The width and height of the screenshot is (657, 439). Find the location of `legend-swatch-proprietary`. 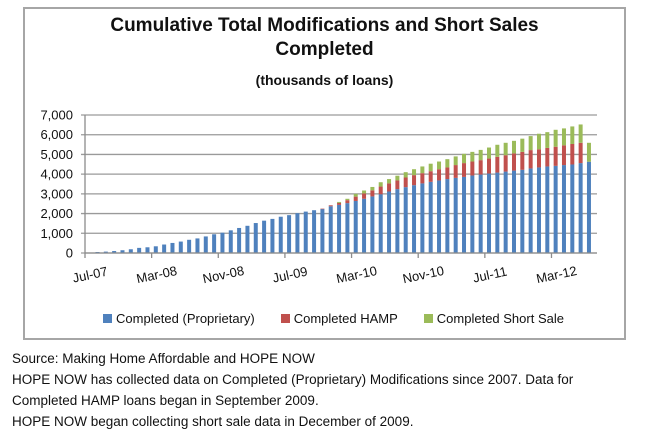

legend-swatch-proprietary is located at coordinates (108, 318).